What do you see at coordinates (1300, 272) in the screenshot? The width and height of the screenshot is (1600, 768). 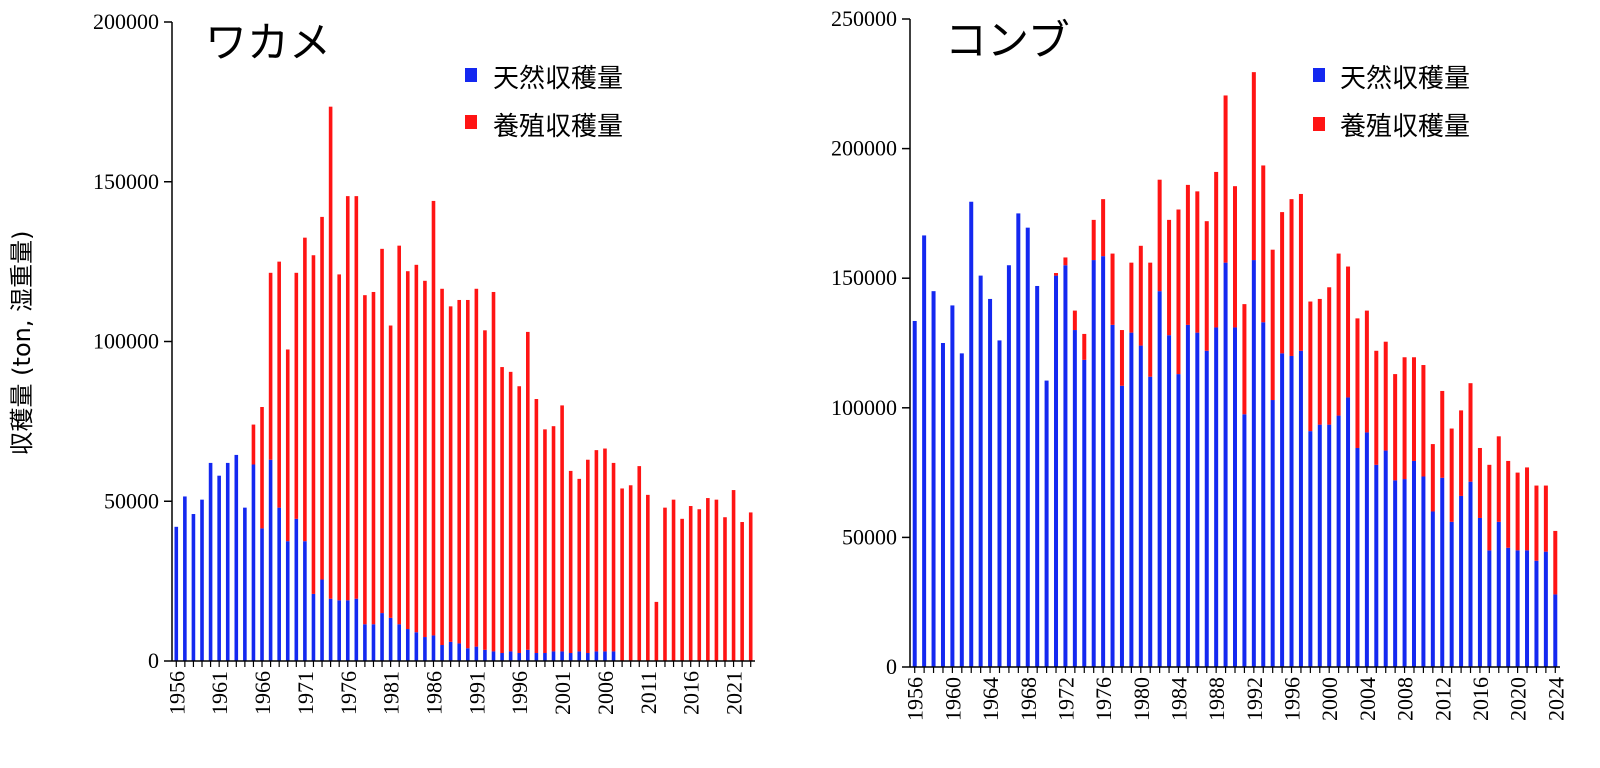 I see `konbu-bar-cultured-1997` at bounding box center [1300, 272].